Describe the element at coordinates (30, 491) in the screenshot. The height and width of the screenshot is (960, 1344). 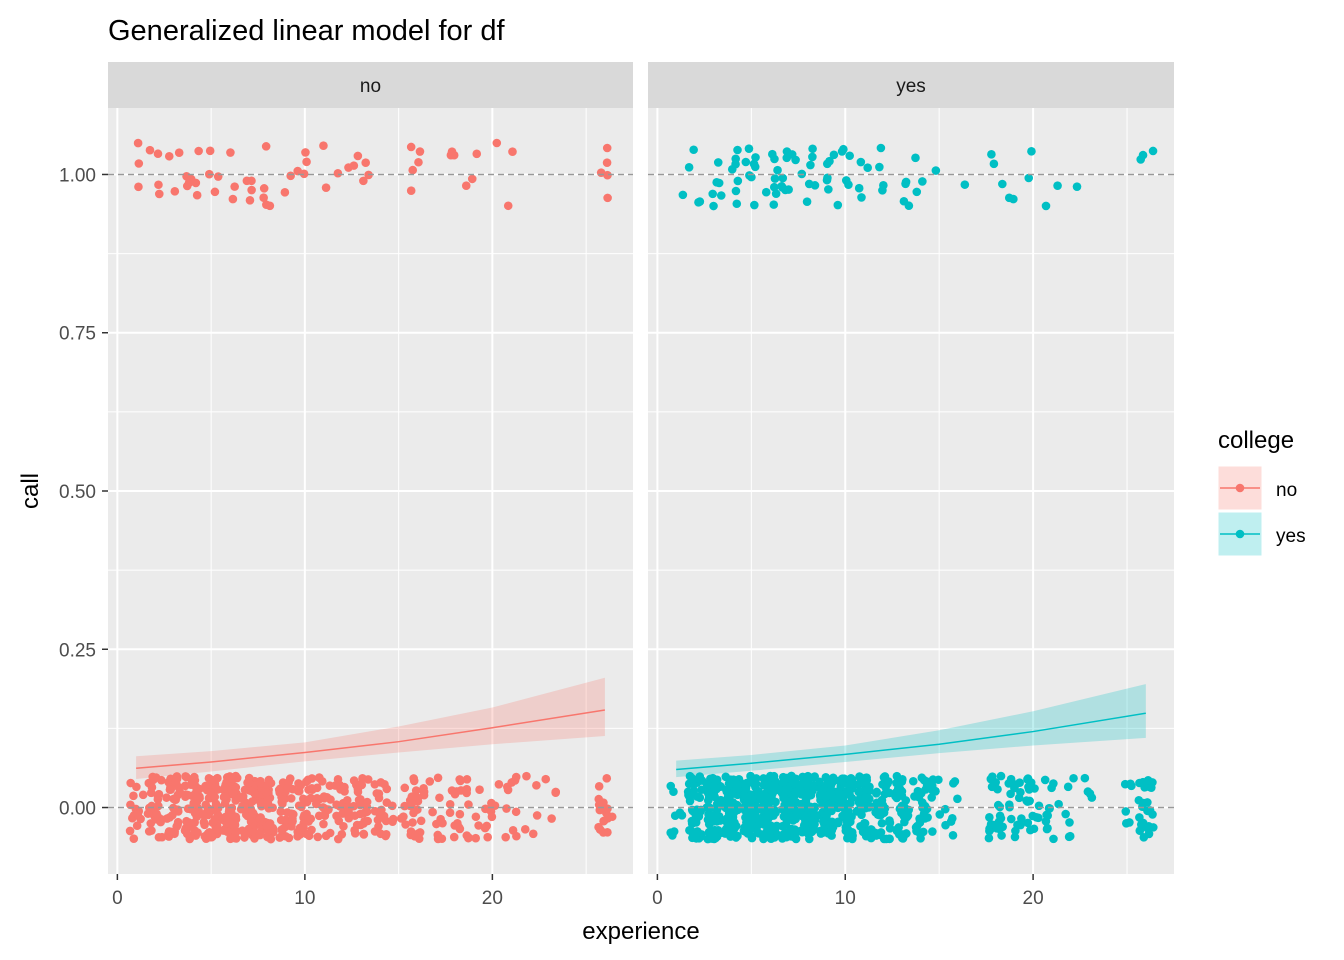
I see `y-axis-title: call` at that location.